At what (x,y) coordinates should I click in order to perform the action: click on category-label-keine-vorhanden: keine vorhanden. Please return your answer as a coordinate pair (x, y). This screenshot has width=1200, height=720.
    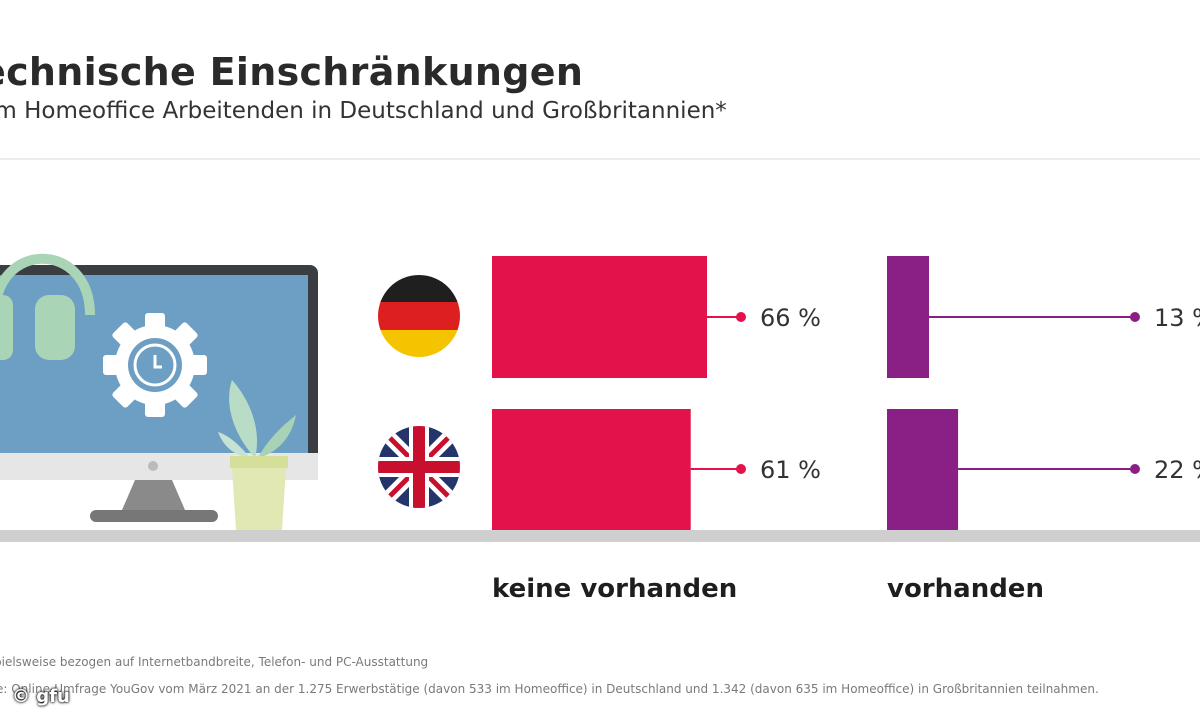
    Looking at the image, I should click on (615, 589).